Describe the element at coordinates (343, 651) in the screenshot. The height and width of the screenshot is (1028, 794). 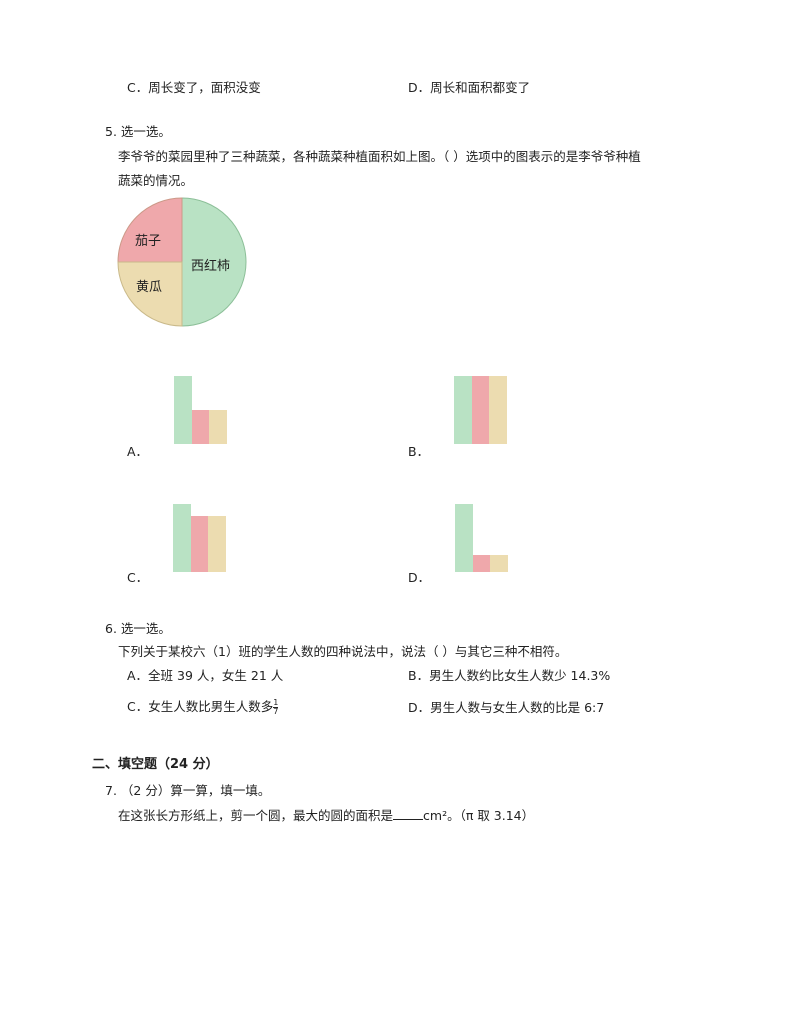
I see `q6-stem: 下列关于某校六（1）班的学生人数的四种说法中，说法（ ）与其它三种不相符。` at that location.